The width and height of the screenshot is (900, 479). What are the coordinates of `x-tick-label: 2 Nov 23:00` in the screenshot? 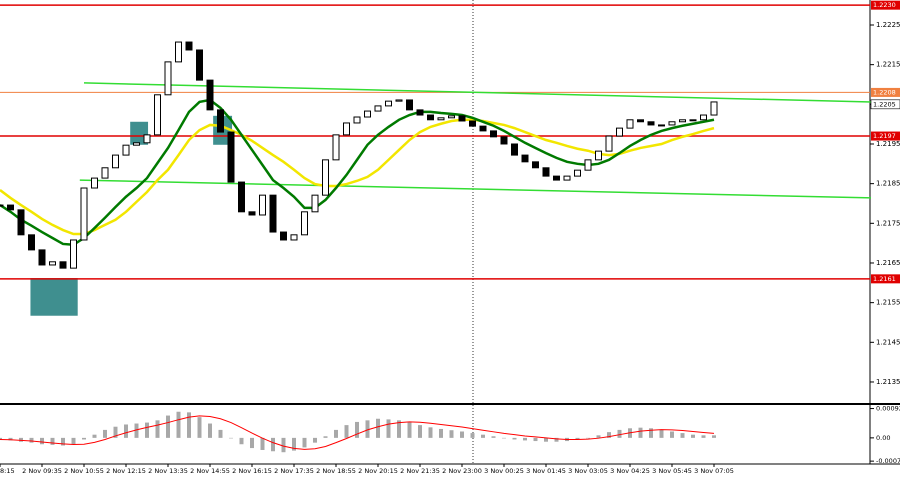 It's located at (462, 471).